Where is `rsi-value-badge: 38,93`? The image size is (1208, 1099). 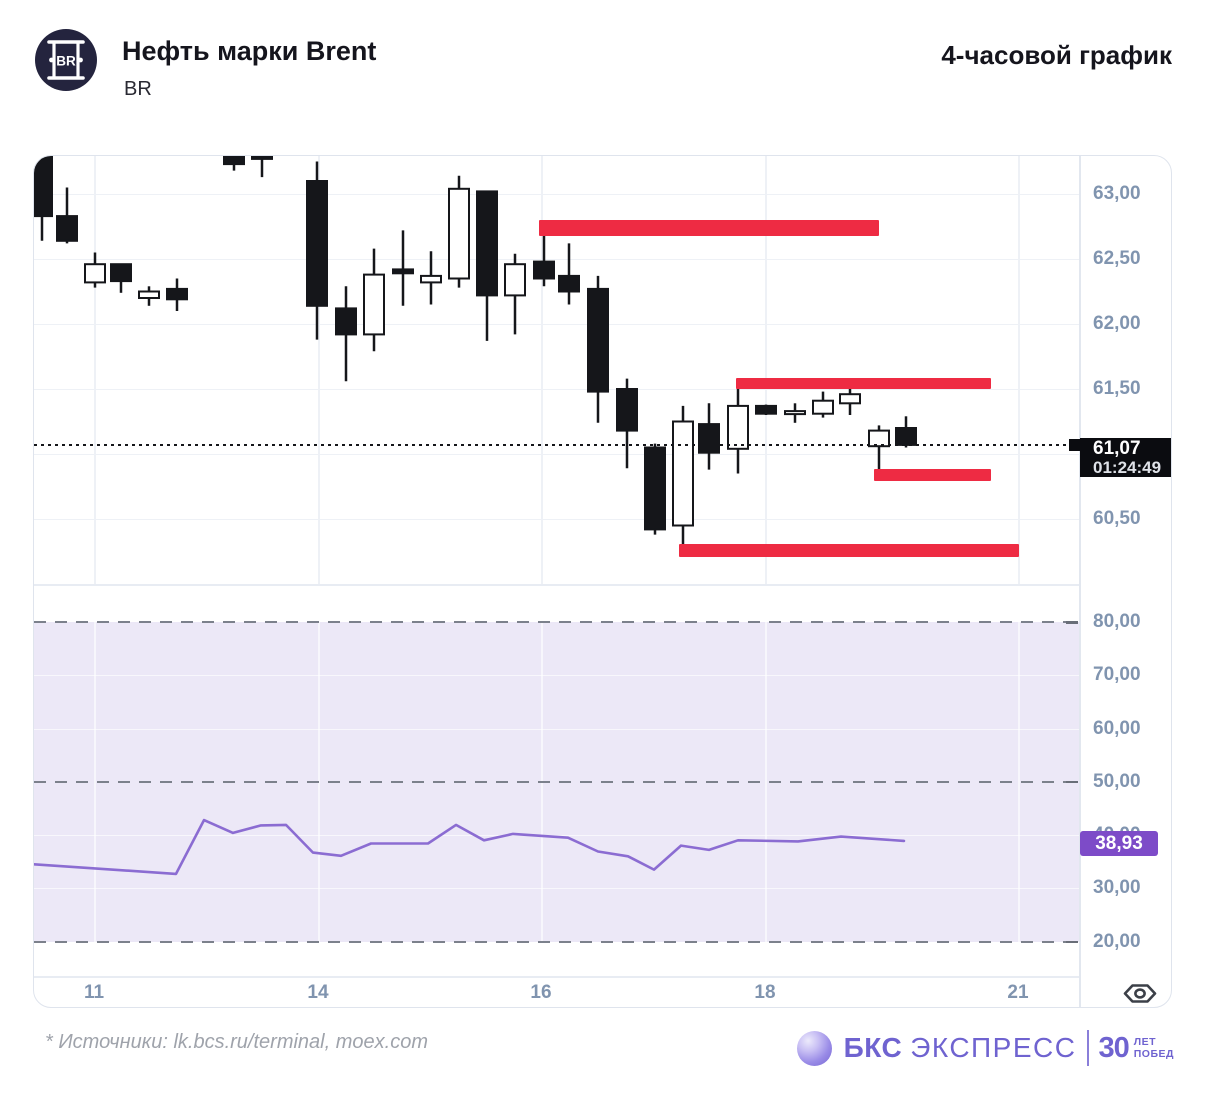
rsi-value-badge: 38,93 is located at coordinates (1119, 843).